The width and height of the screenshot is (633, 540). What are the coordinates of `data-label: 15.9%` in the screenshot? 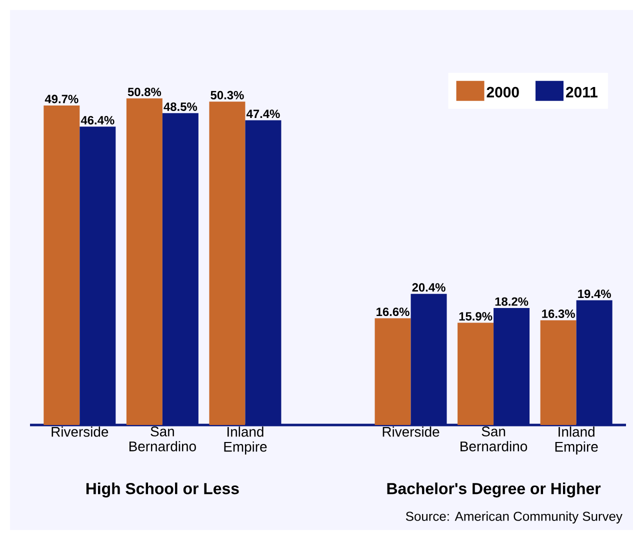 It's located at (475, 316).